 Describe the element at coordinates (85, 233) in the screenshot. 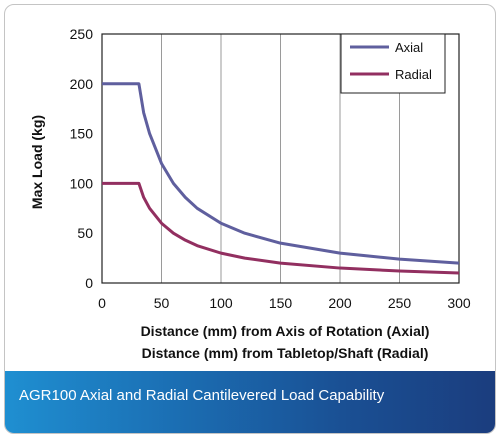

I see `y-tick-label-50: 50` at that location.